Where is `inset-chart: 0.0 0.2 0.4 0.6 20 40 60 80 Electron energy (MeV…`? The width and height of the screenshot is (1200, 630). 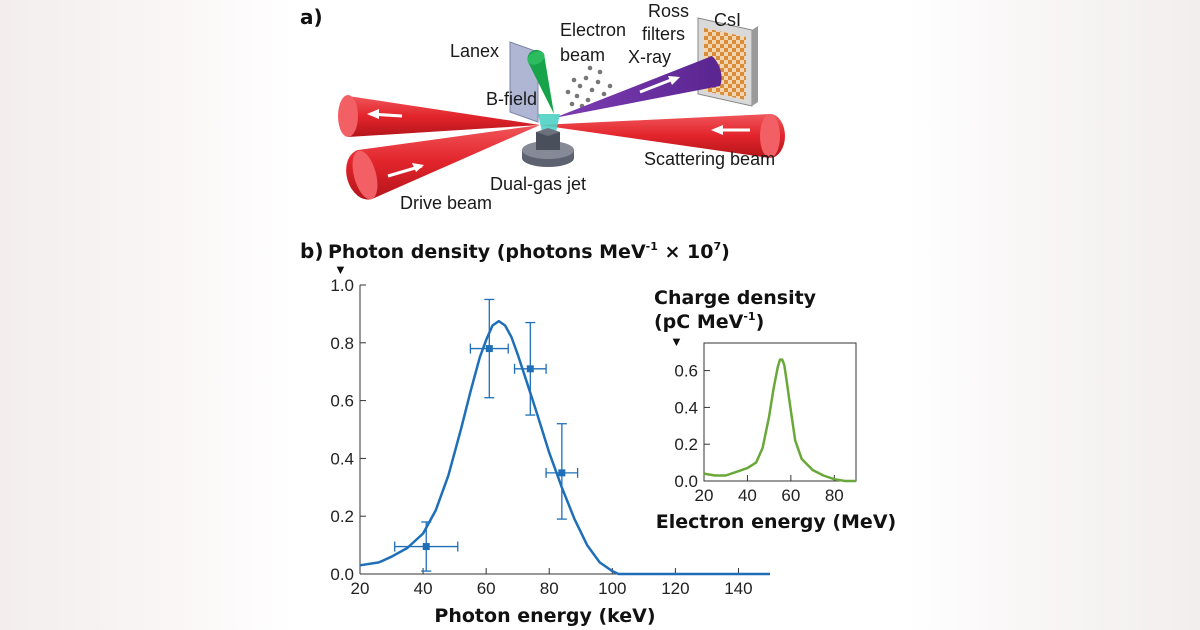
inset-chart: 0.0 0.2 0.4 0.6 20 40 60 80 Electron energy (MeV… is located at coordinates (776, 437).